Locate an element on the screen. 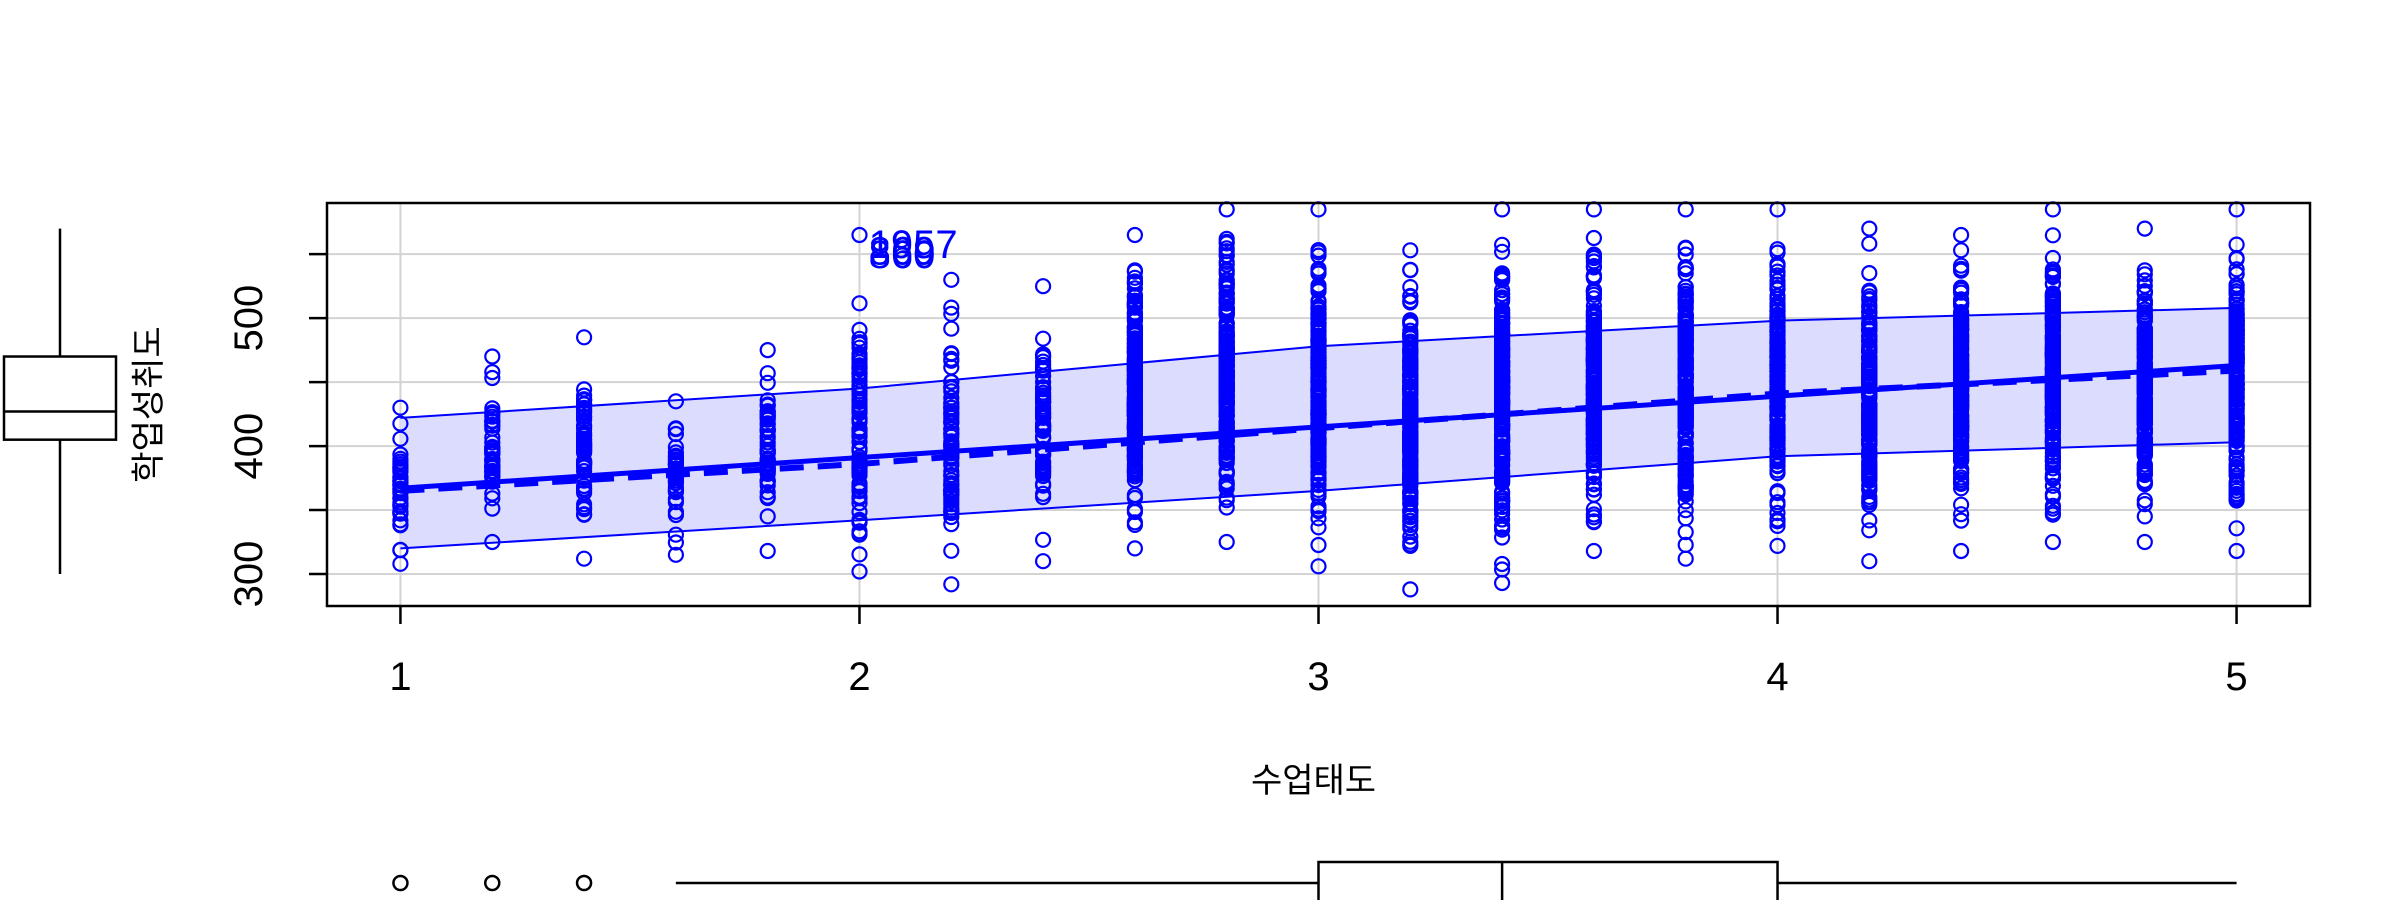 The height and width of the screenshot is (905, 2400). outlier-label: 869 is located at coordinates (902, 251).